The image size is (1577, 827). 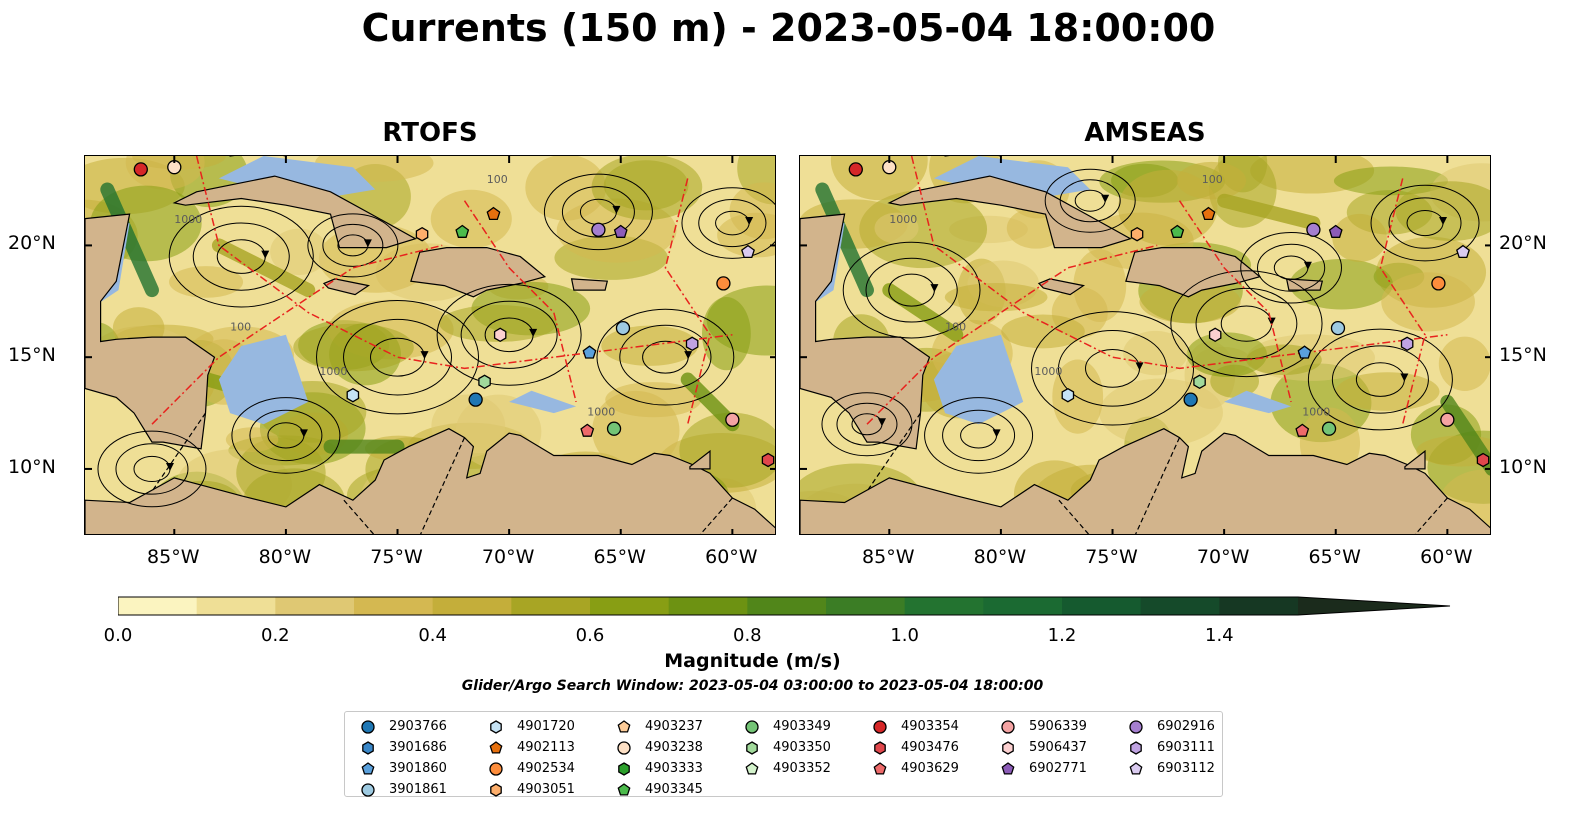 What do you see at coordinates (418, 747) in the screenshot?
I see `legend-label: 3901686` at bounding box center [418, 747].